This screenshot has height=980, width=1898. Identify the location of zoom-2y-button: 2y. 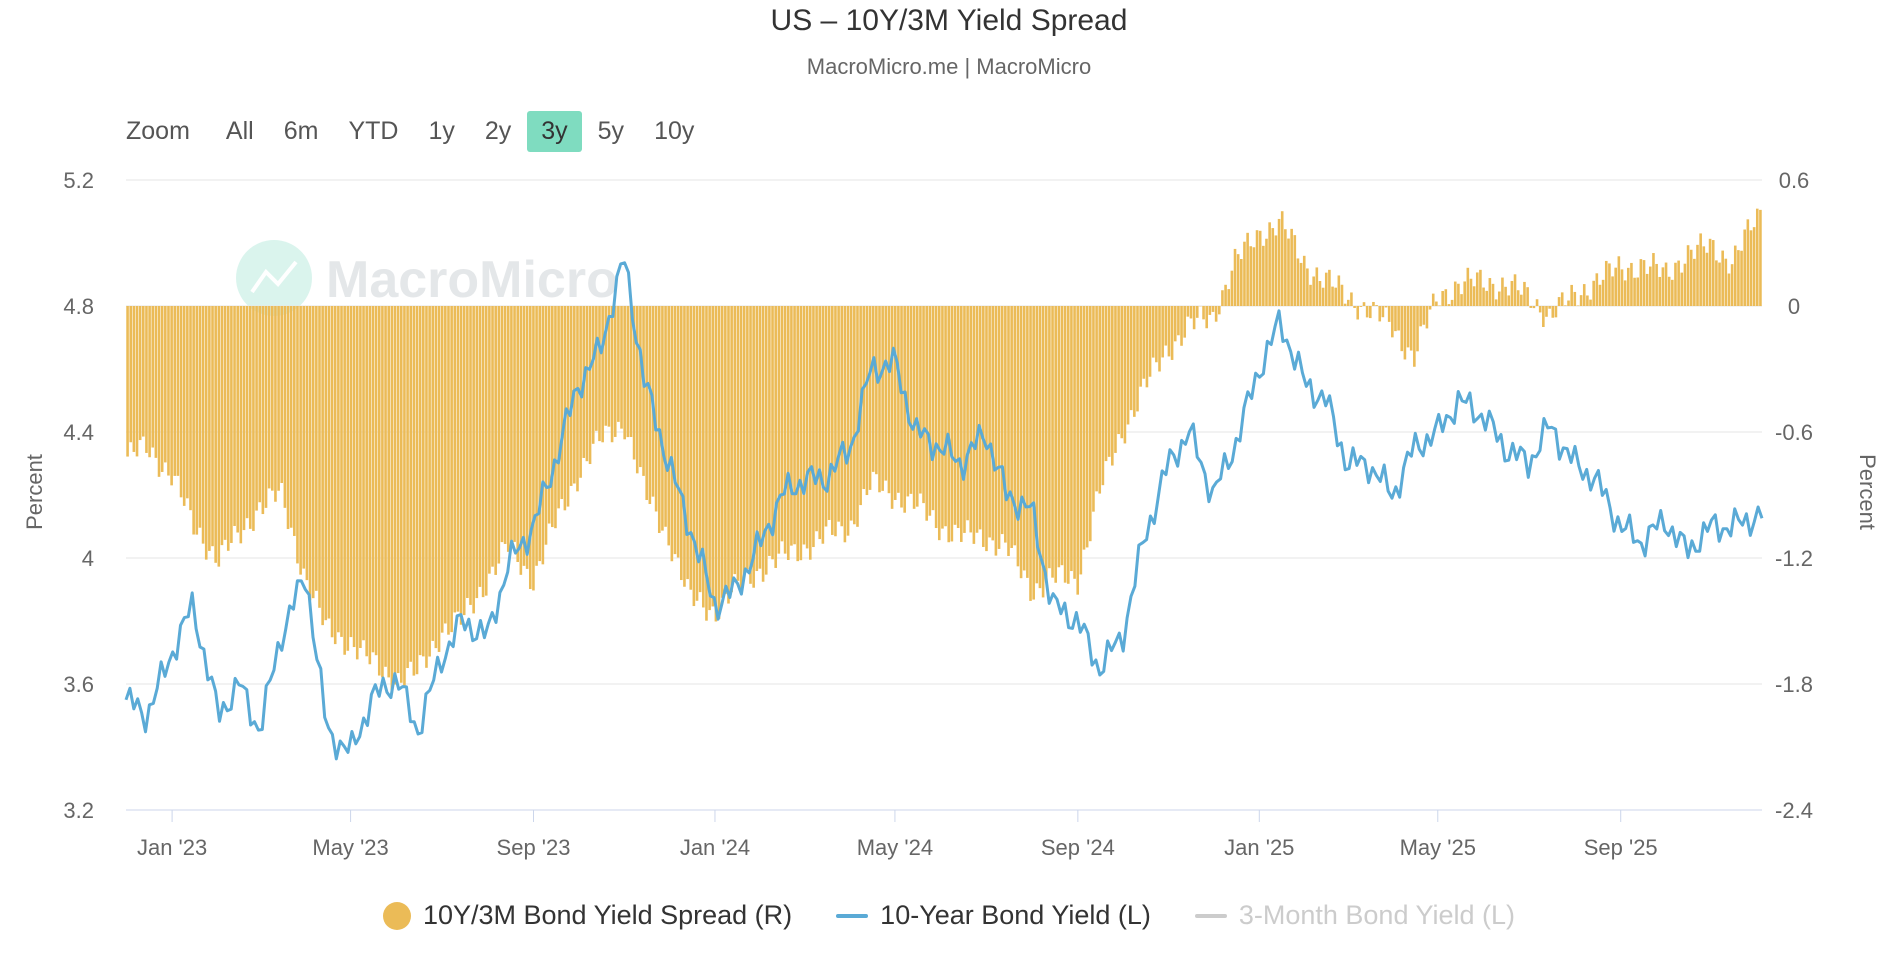
(498, 130).